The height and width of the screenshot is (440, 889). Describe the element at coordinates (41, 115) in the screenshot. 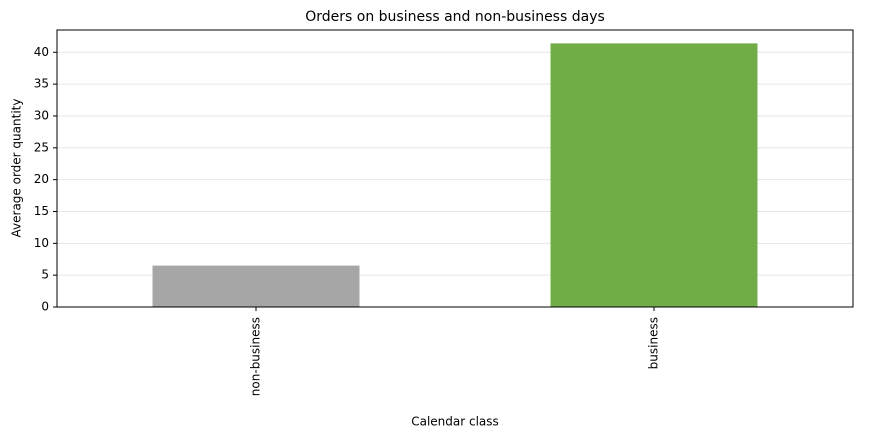

I see `y-tick-label: 30` at that location.